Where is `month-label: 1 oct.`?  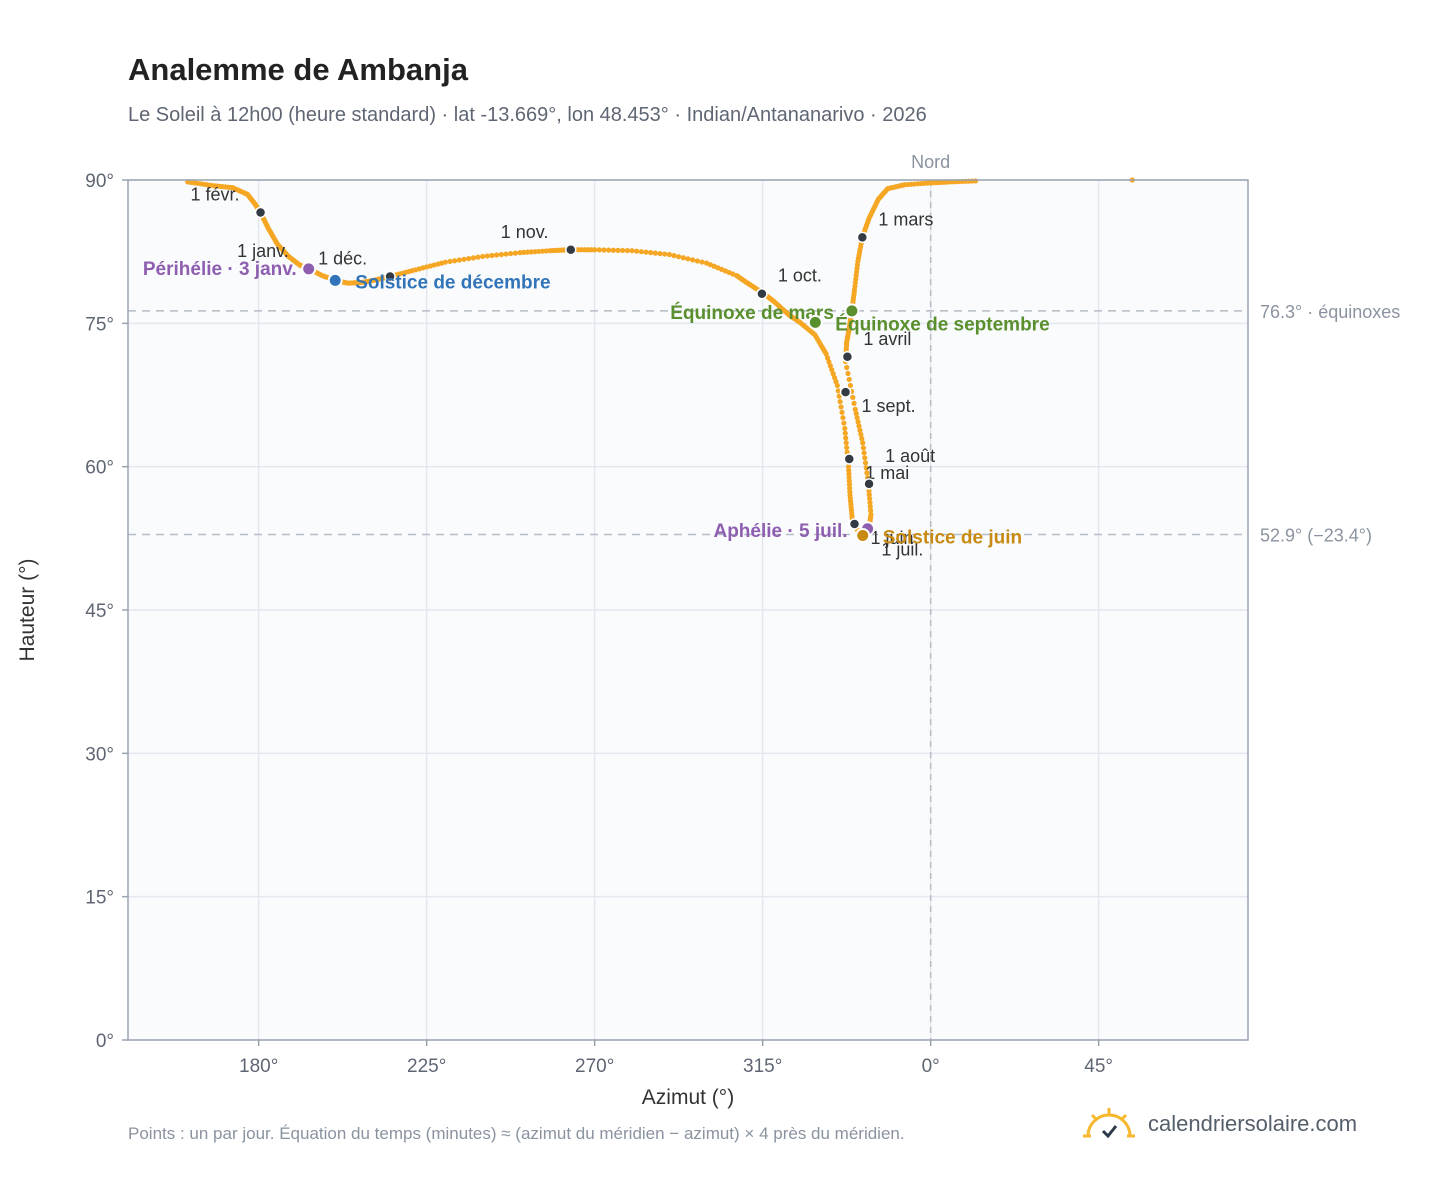 month-label: 1 oct. is located at coordinates (800, 276).